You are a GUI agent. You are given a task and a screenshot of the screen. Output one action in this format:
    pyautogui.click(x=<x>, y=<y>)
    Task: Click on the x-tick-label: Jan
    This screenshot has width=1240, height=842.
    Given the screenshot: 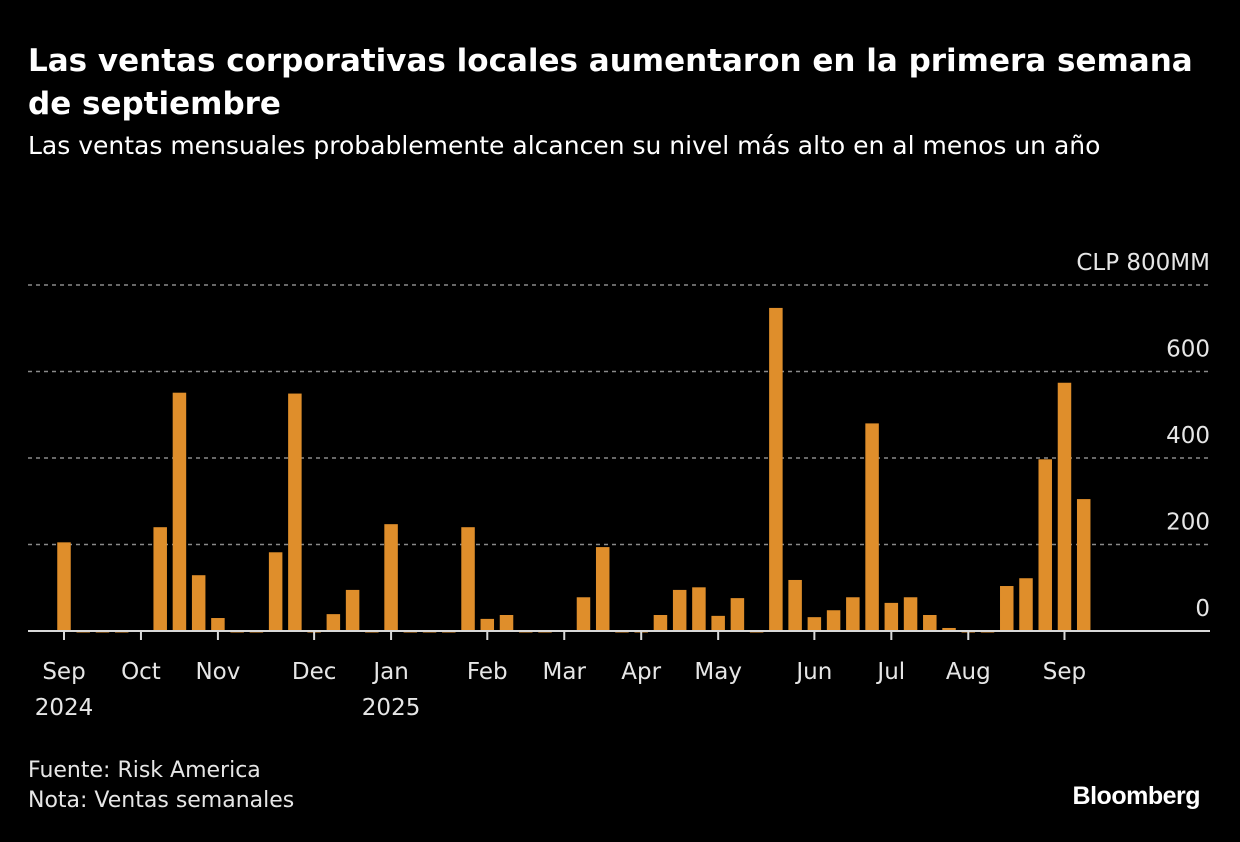 What is the action you would take?
    pyautogui.click(x=389, y=672)
    